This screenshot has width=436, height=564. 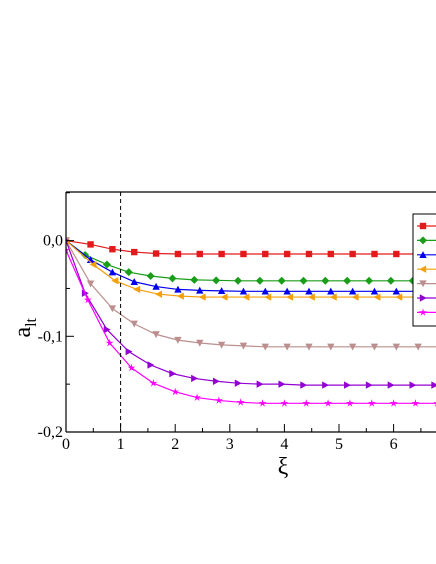 I want to click on x-tick-label: 3, so click(x=230, y=444).